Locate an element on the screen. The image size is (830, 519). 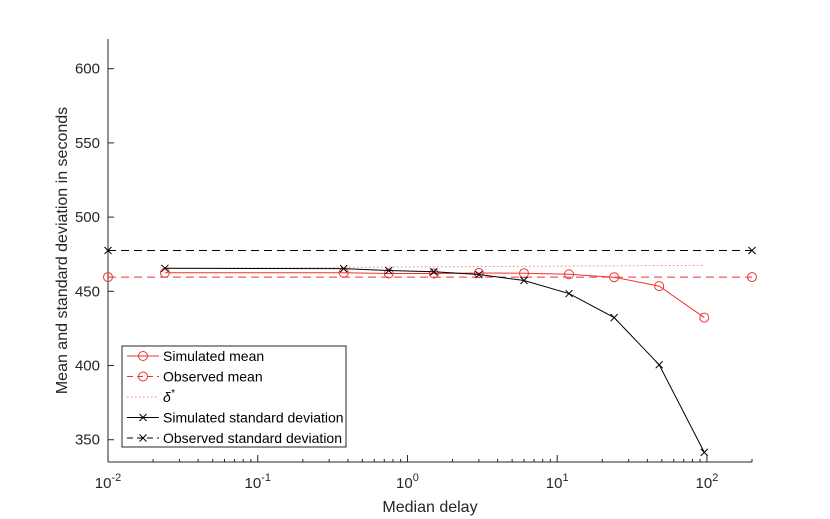
legend-item: Simulated standard deviation is located at coordinates (235, 418).